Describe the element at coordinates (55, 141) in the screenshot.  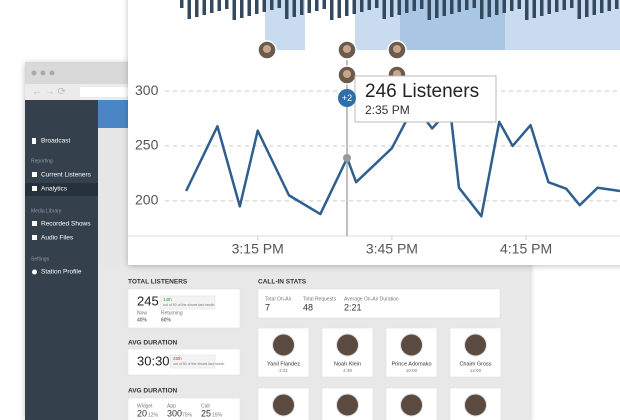
I see `nav-item: Broadcast` at that location.